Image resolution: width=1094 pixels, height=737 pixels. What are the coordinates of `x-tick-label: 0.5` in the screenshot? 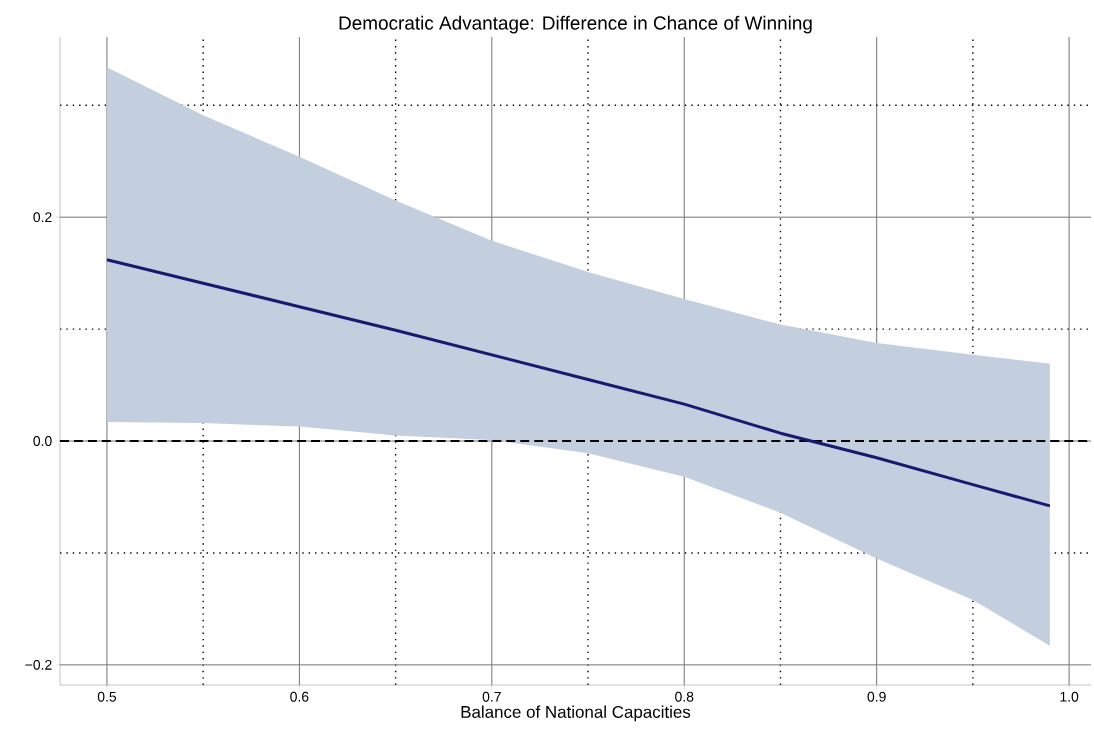 It's located at (107, 696).